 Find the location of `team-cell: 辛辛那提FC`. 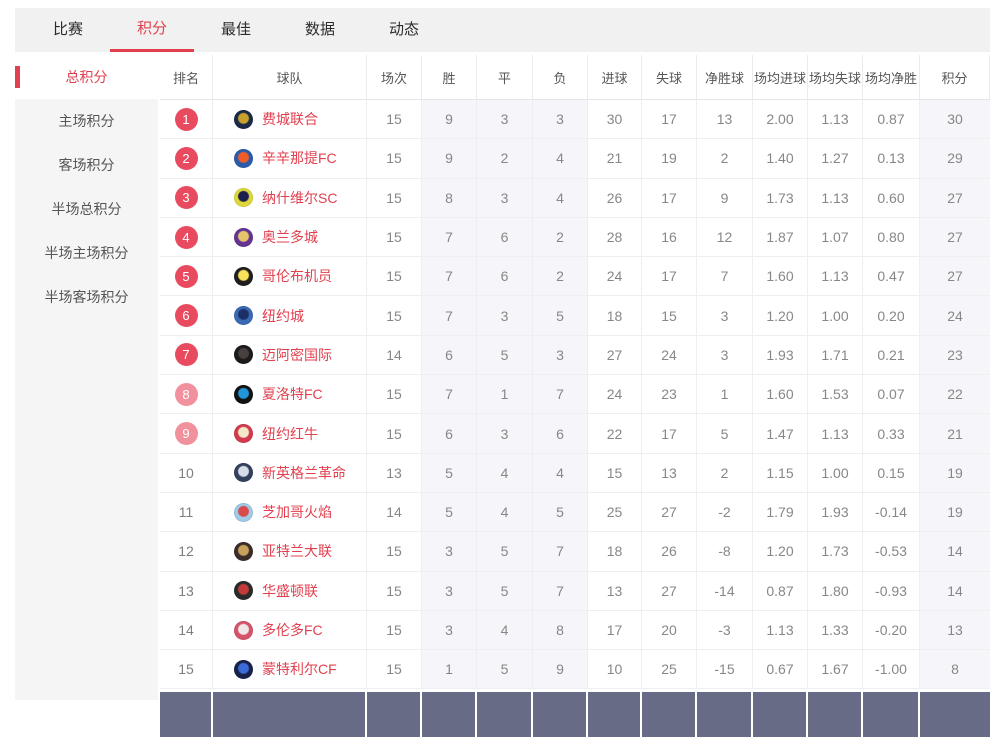

team-cell: 辛辛那提FC is located at coordinates (290, 158).